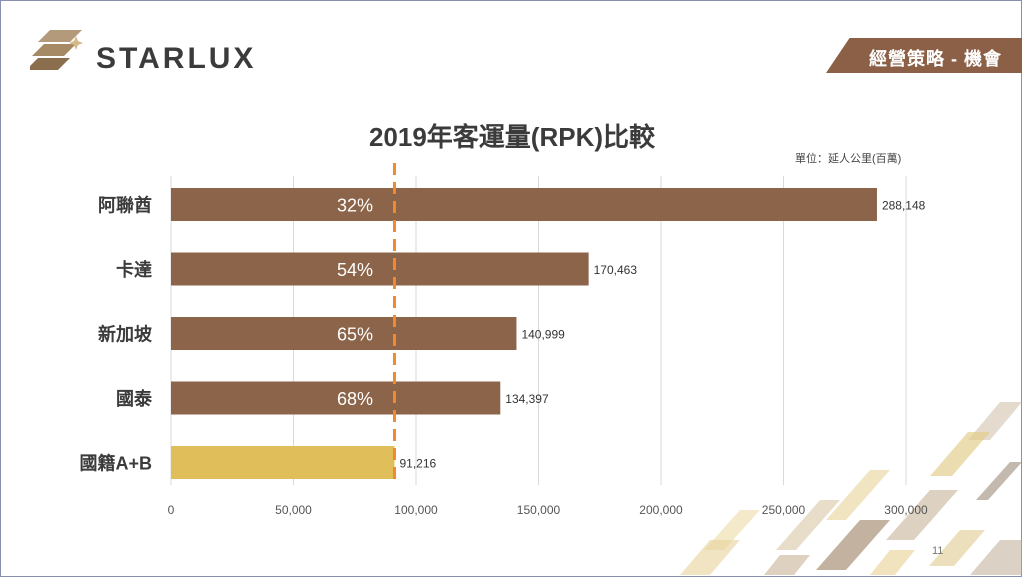 This screenshot has width=1024, height=579. I want to click on value-label: 288,148, so click(904, 206).